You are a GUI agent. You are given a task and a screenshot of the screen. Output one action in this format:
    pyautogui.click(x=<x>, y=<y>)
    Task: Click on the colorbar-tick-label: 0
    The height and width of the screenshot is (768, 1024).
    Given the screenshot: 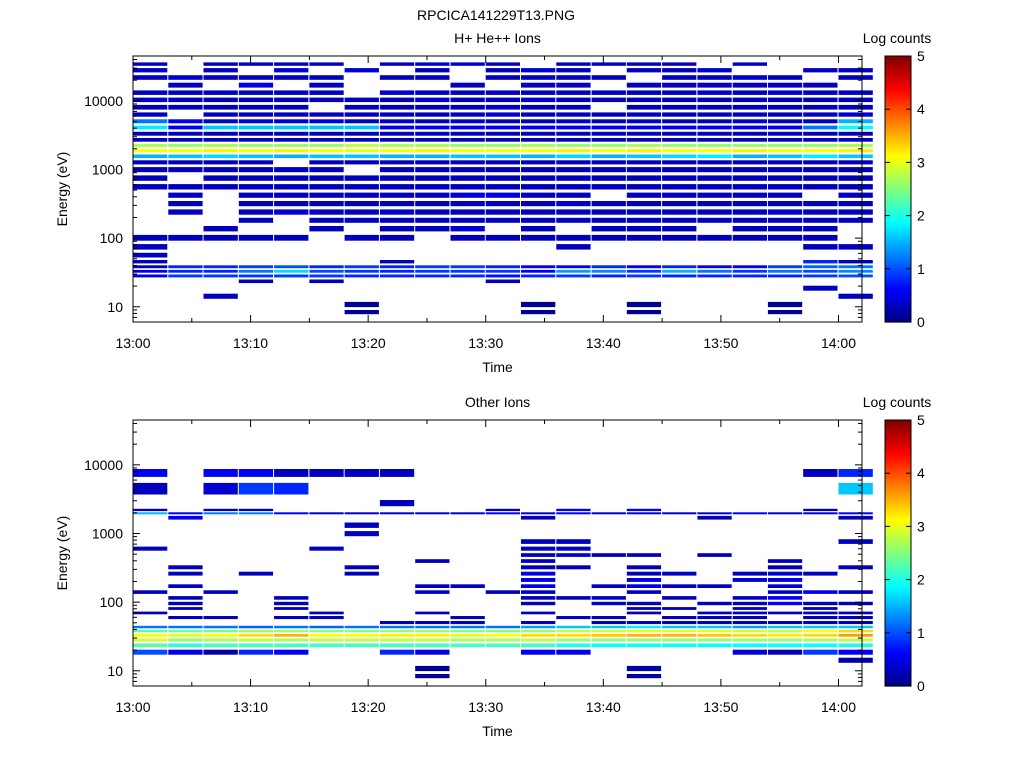 What is the action you would take?
    pyautogui.click(x=921, y=686)
    